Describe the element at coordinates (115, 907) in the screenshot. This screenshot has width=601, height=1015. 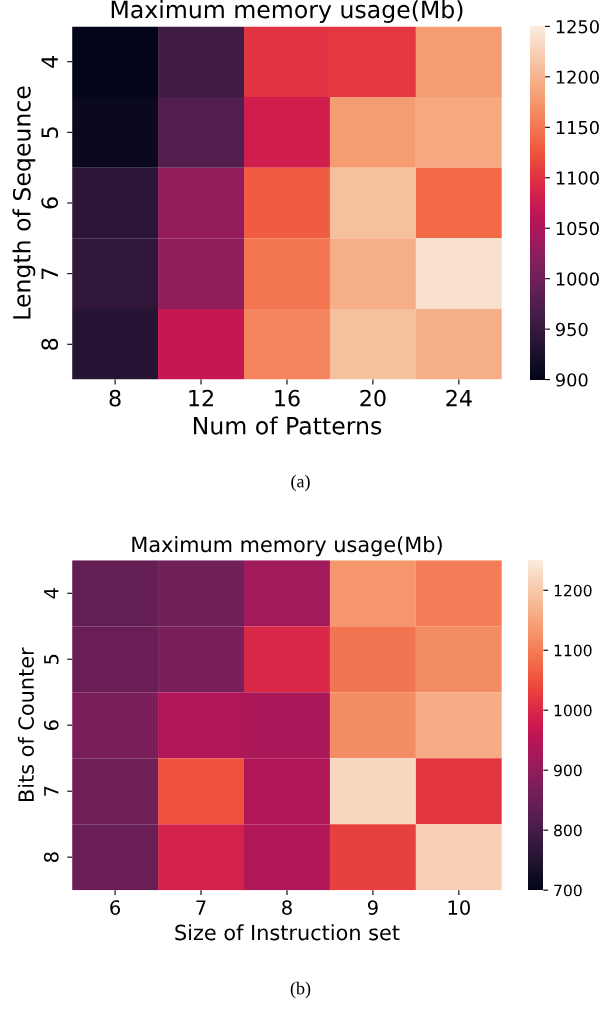
I see `x-tick-label: 6` at that location.